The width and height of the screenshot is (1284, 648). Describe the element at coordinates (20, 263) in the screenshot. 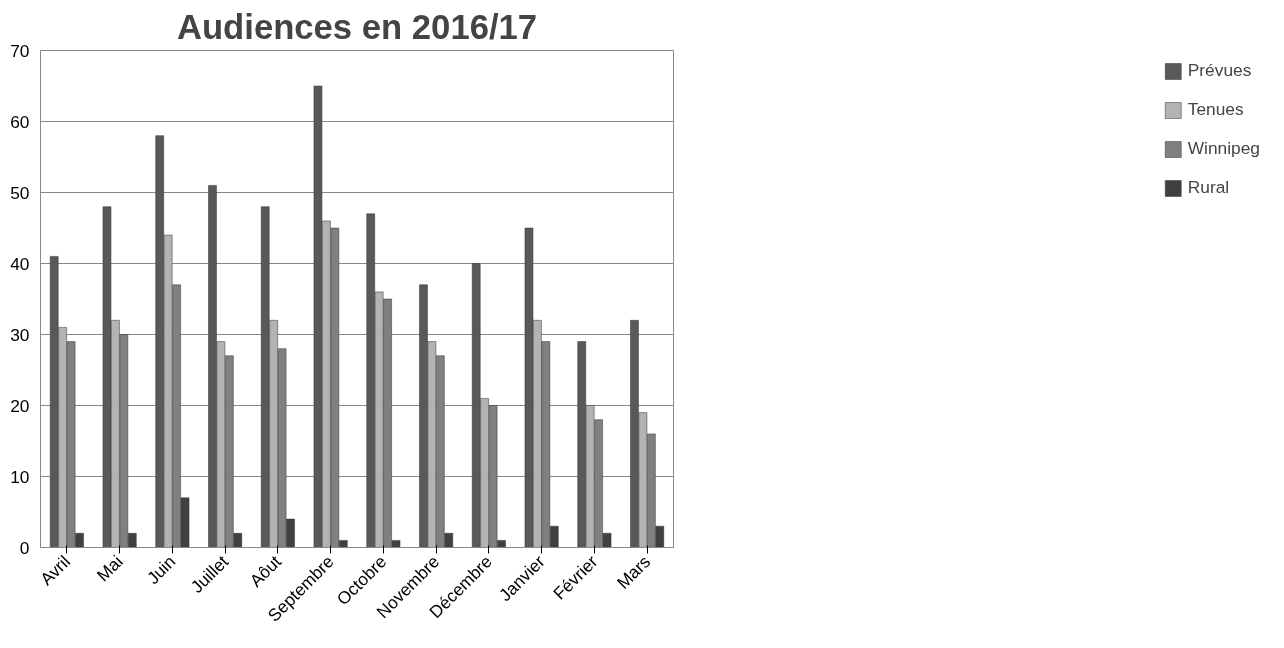

I see `y-tick-label: 40` at that location.